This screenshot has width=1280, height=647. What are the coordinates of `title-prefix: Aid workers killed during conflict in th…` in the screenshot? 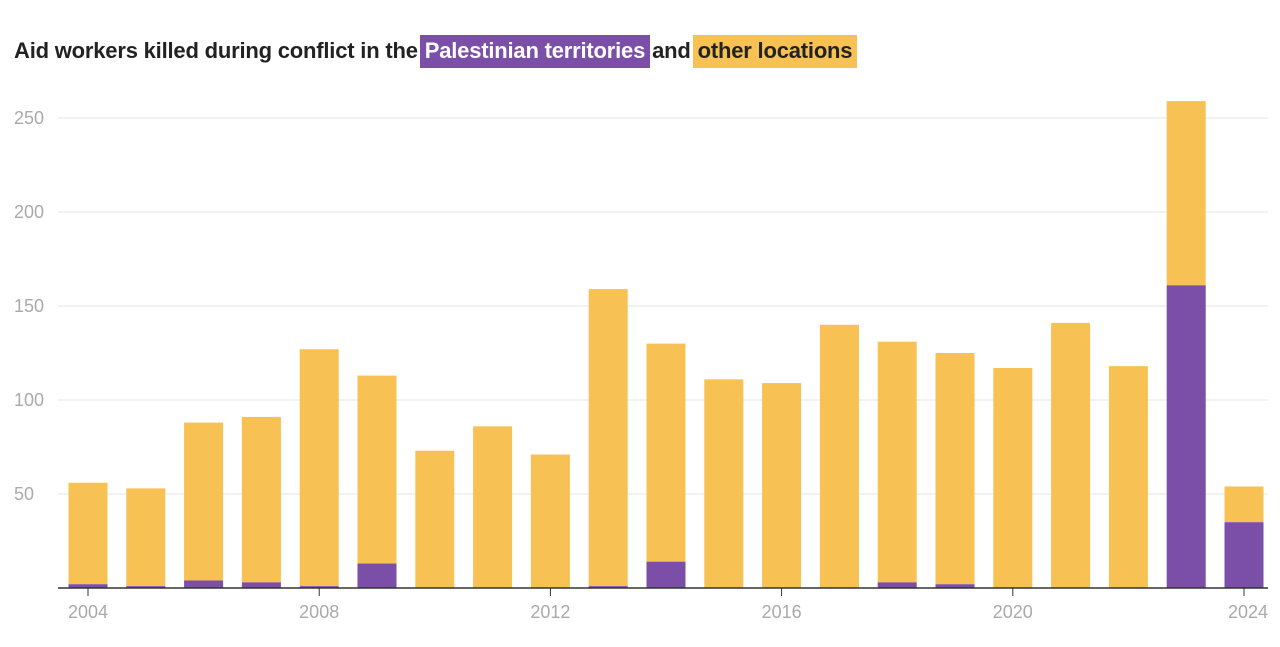 It's located at (216, 50).